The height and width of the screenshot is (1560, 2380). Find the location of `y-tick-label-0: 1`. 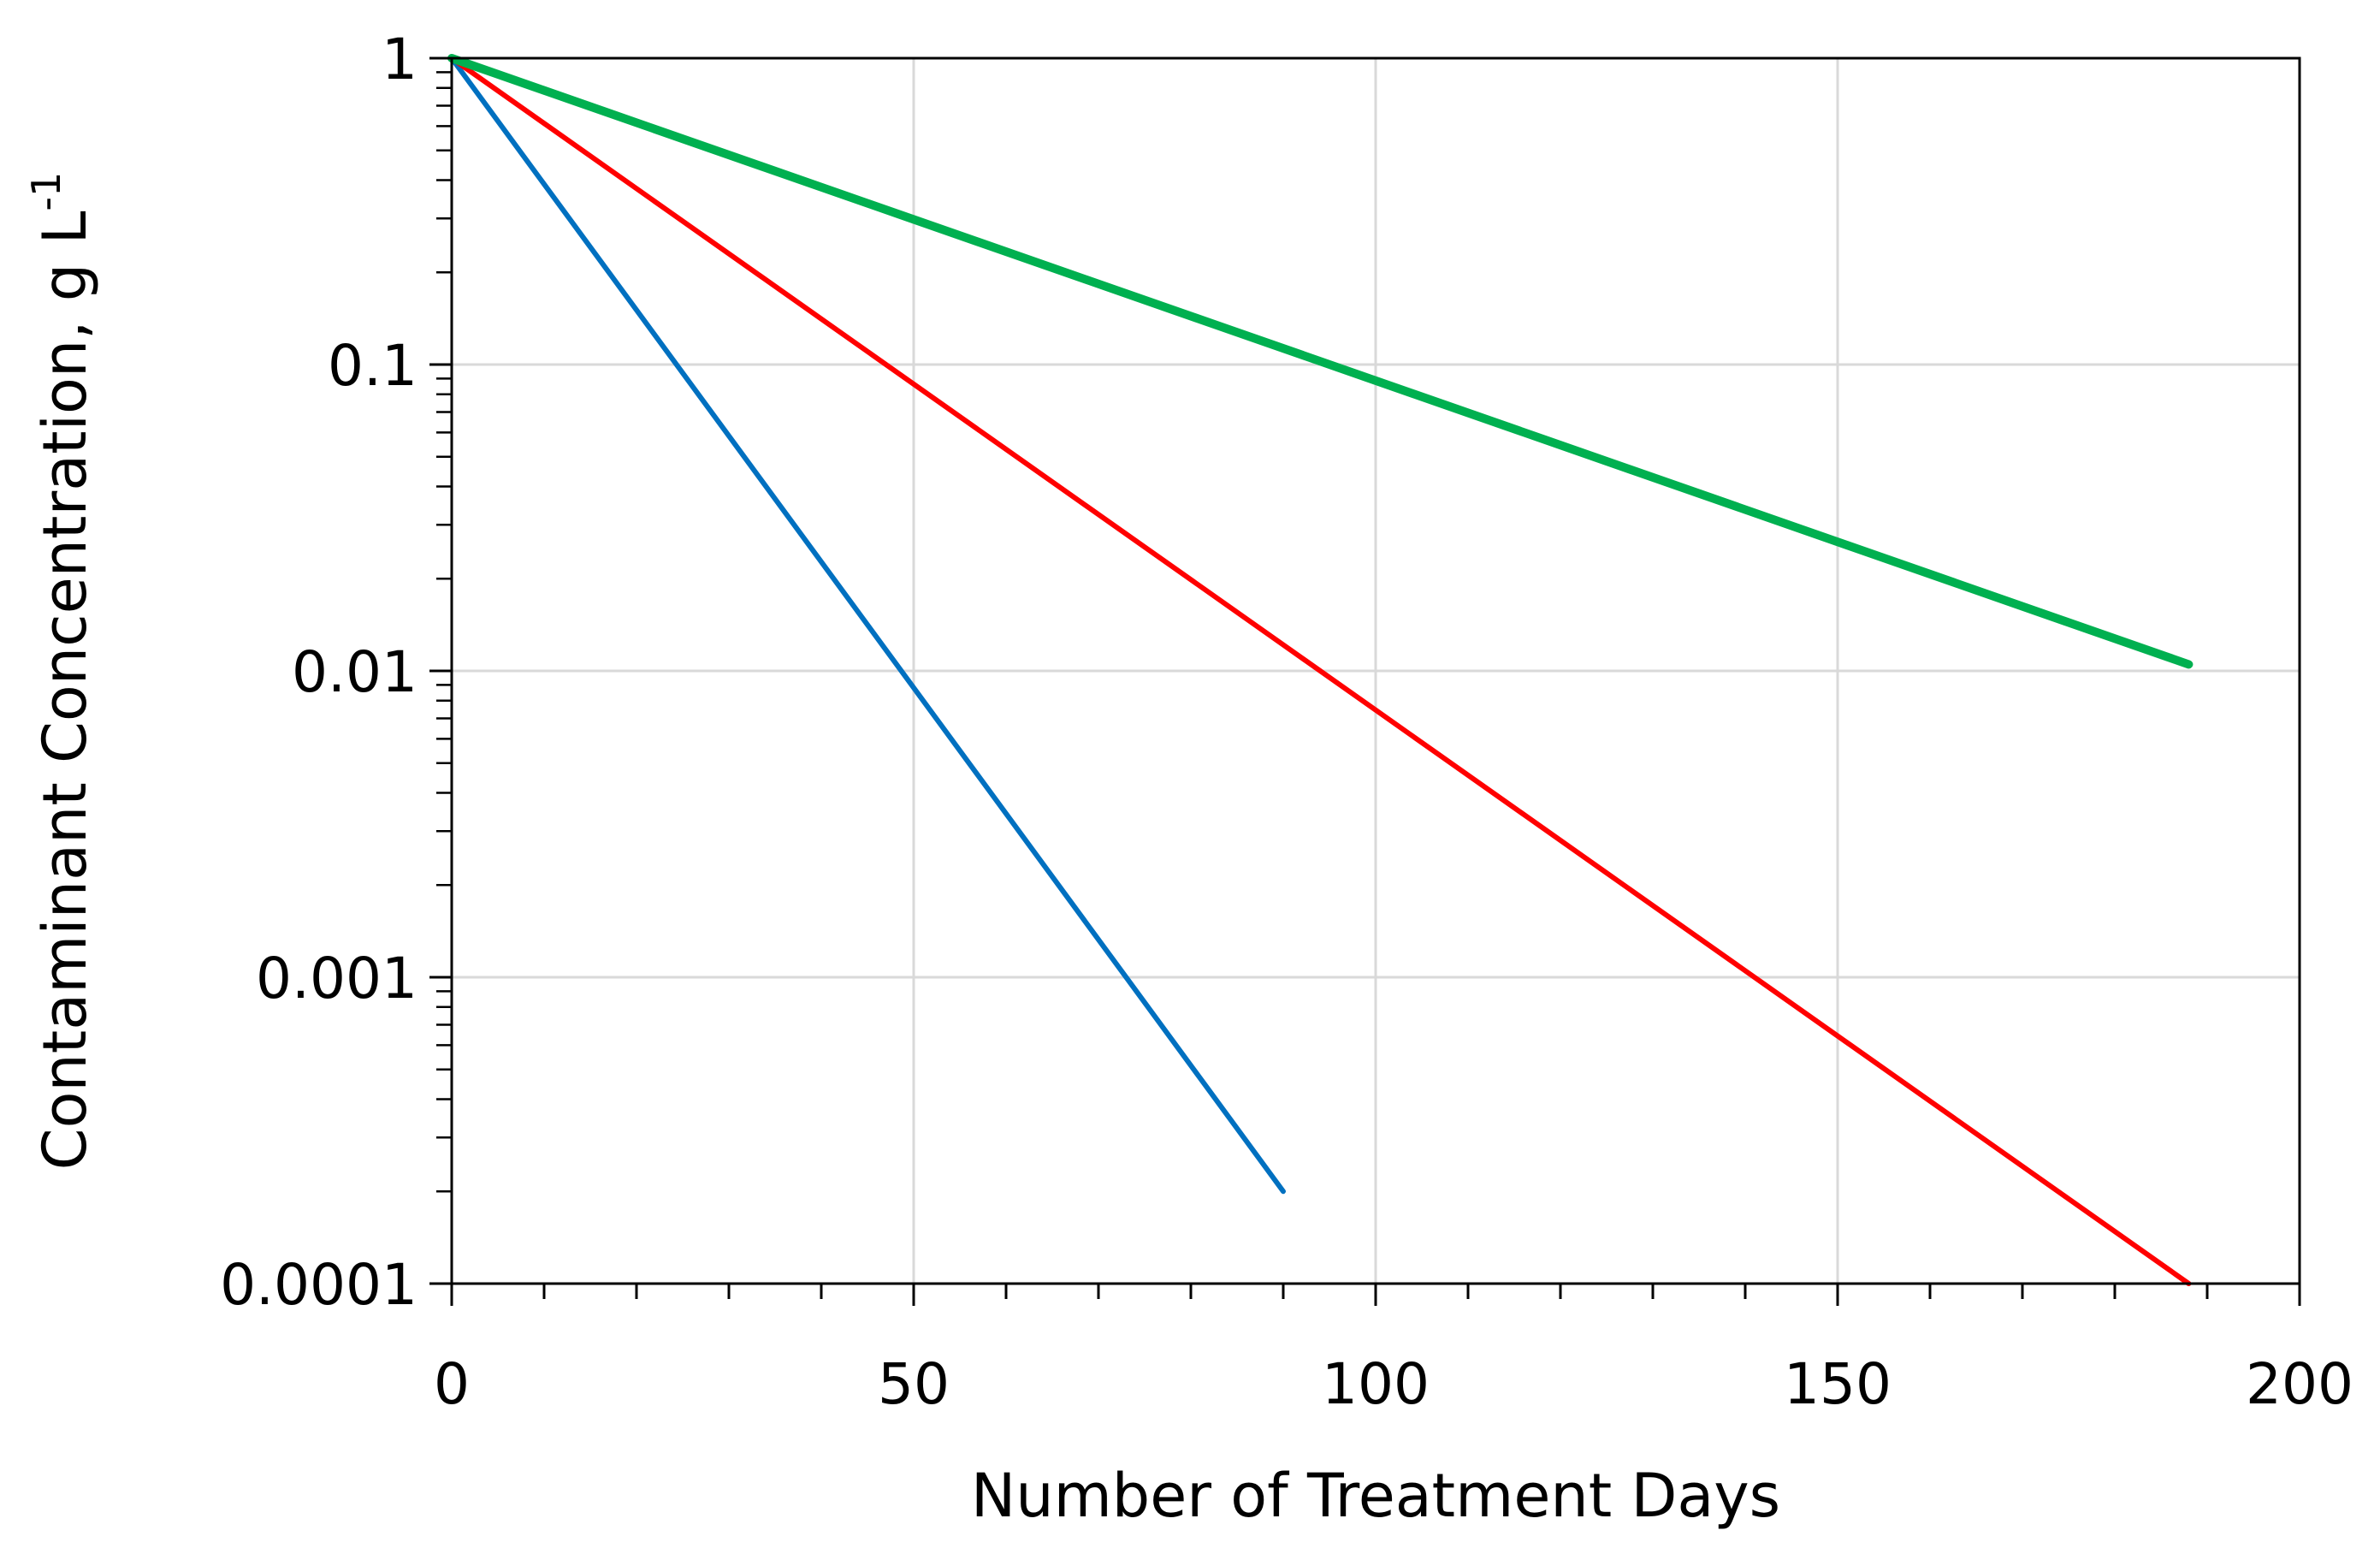

y-tick-label-0: 1 is located at coordinates (399, 60).